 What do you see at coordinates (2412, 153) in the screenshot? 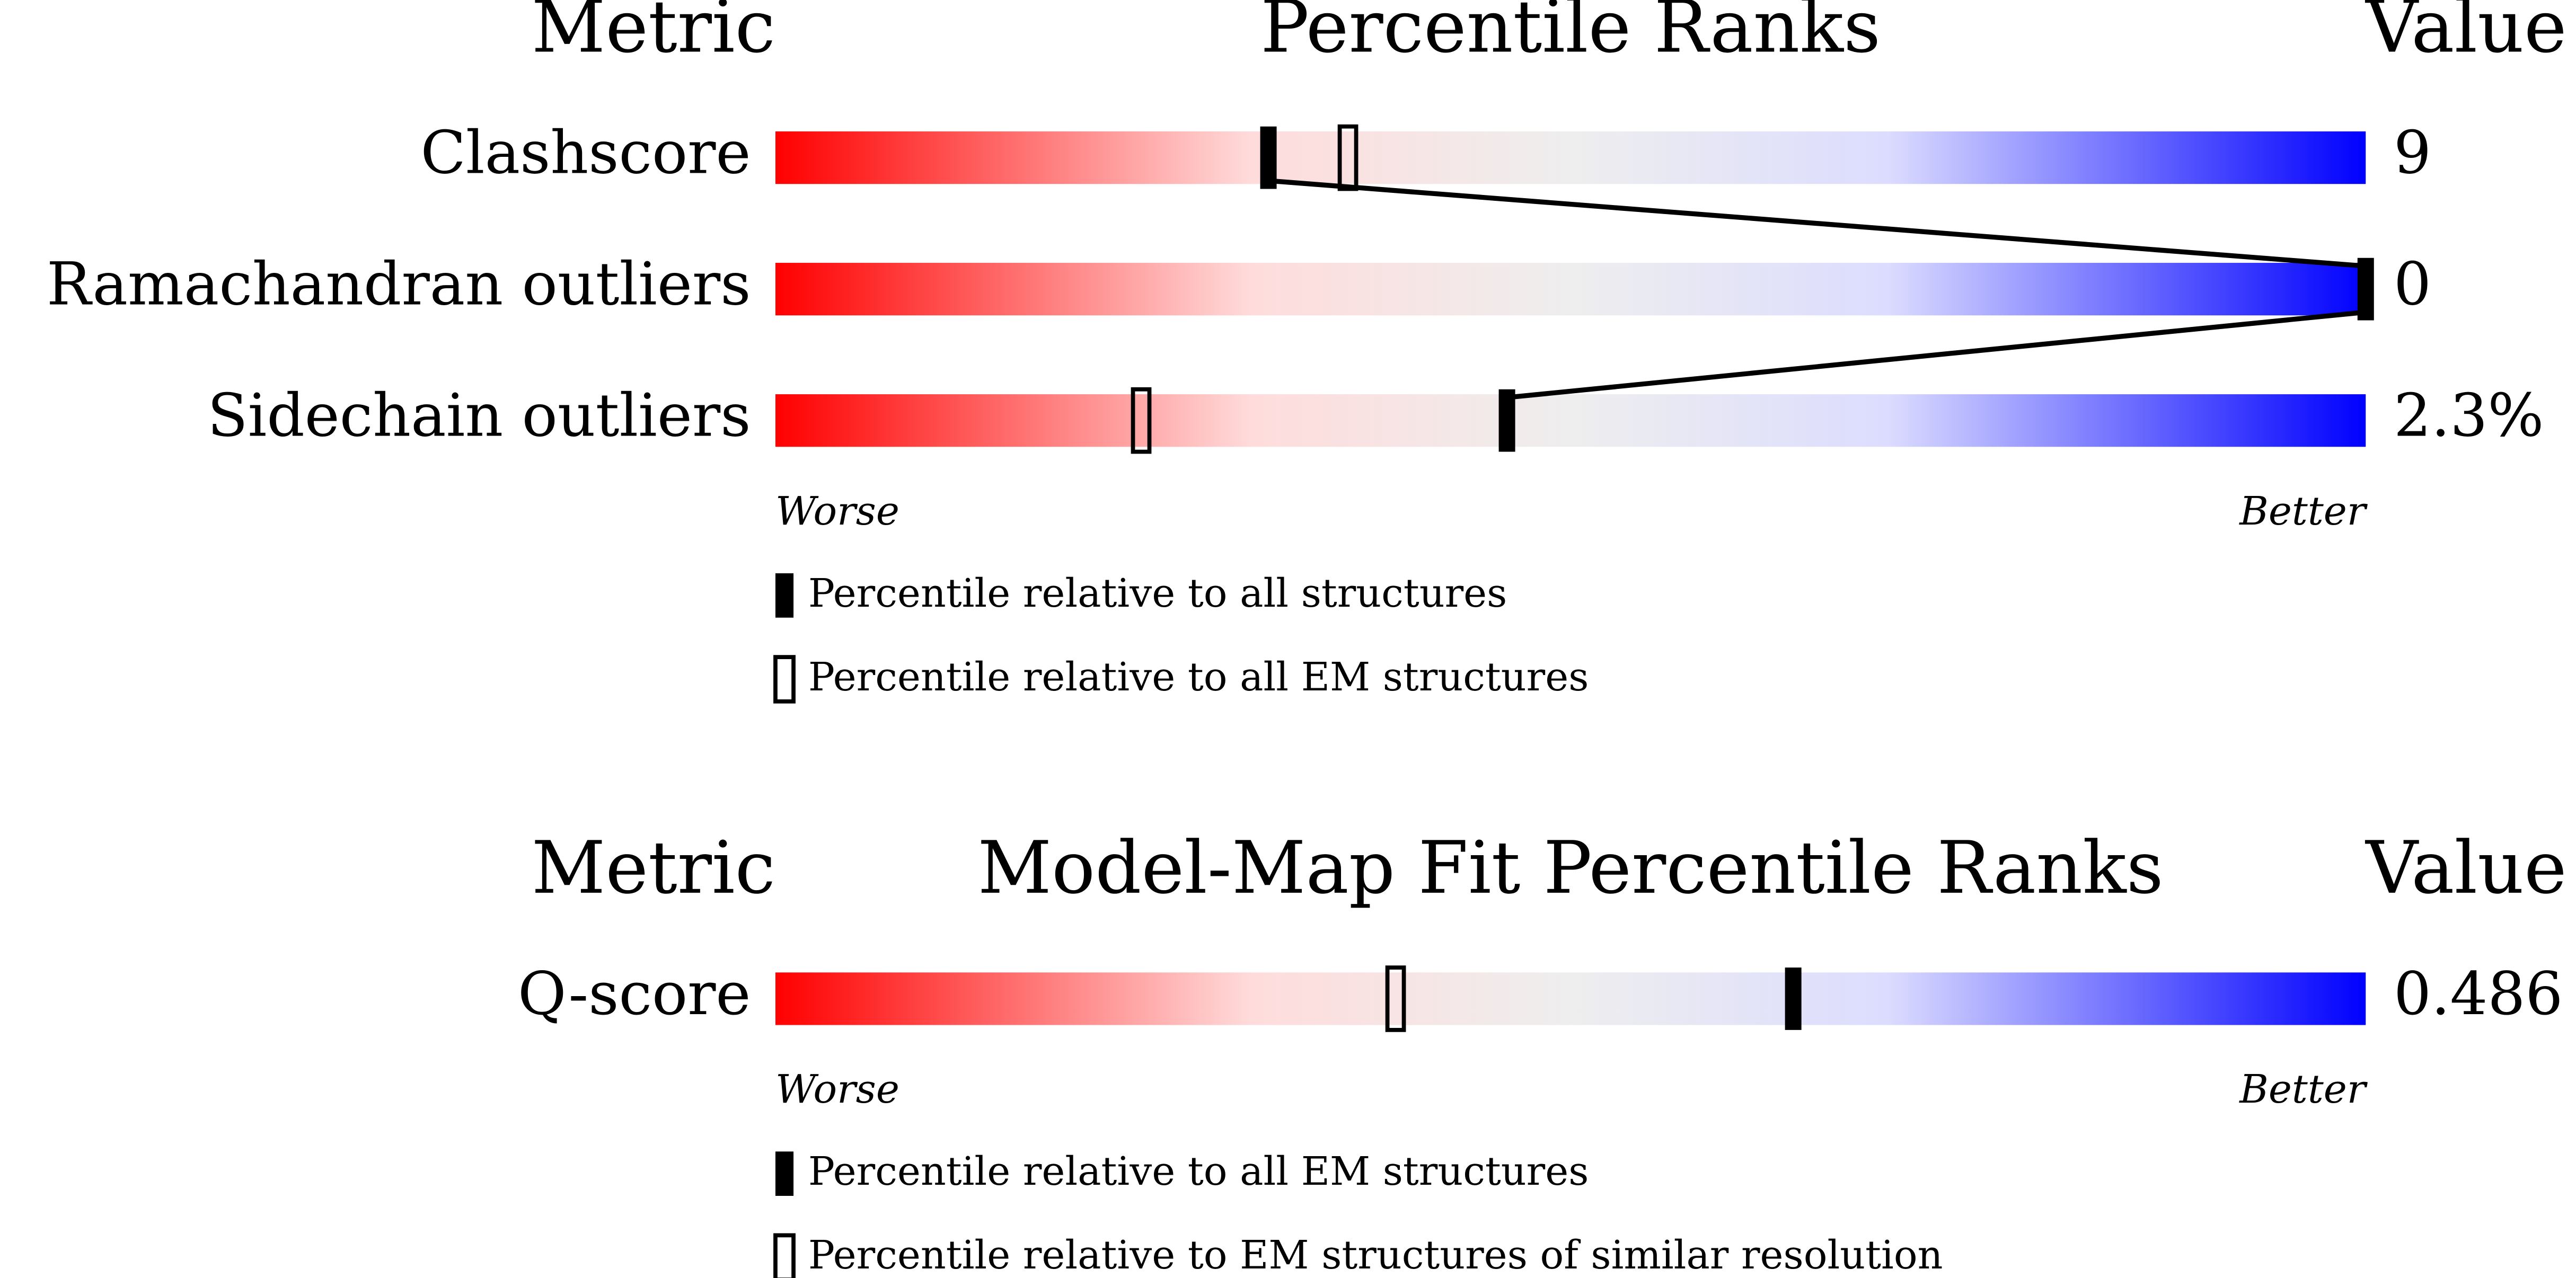
I see `metric-value: 9` at bounding box center [2412, 153].